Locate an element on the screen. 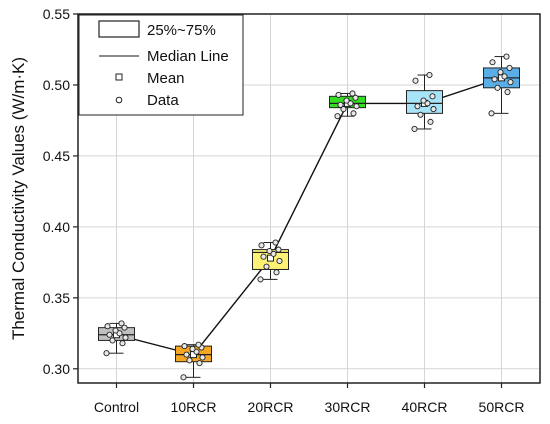  box-30rcr is located at coordinates (347, 104).